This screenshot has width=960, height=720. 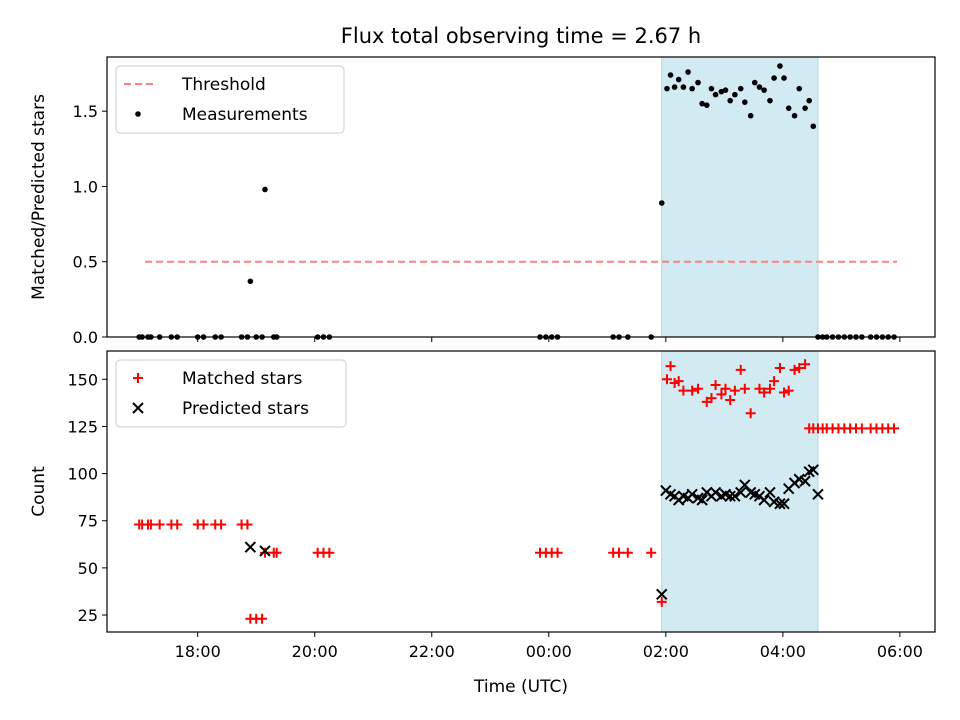 I want to click on legend-label: Predicted stars, so click(x=245, y=409).